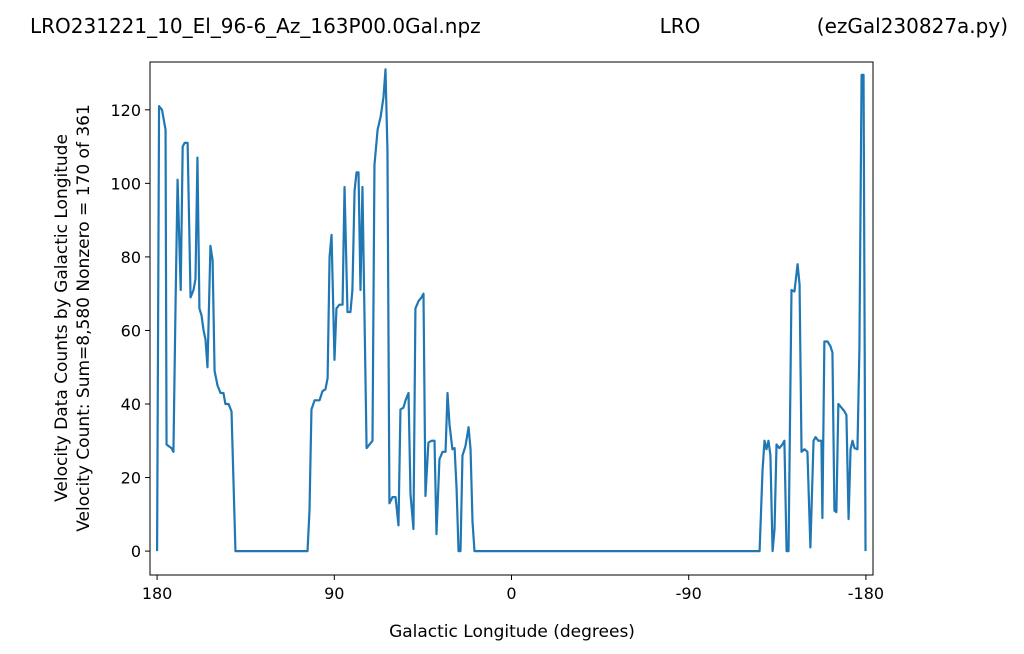 This screenshot has height=654, width=1024. What do you see at coordinates (689, 593) in the screenshot?
I see `x-tick-label: -90` at bounding box center [689, 593].